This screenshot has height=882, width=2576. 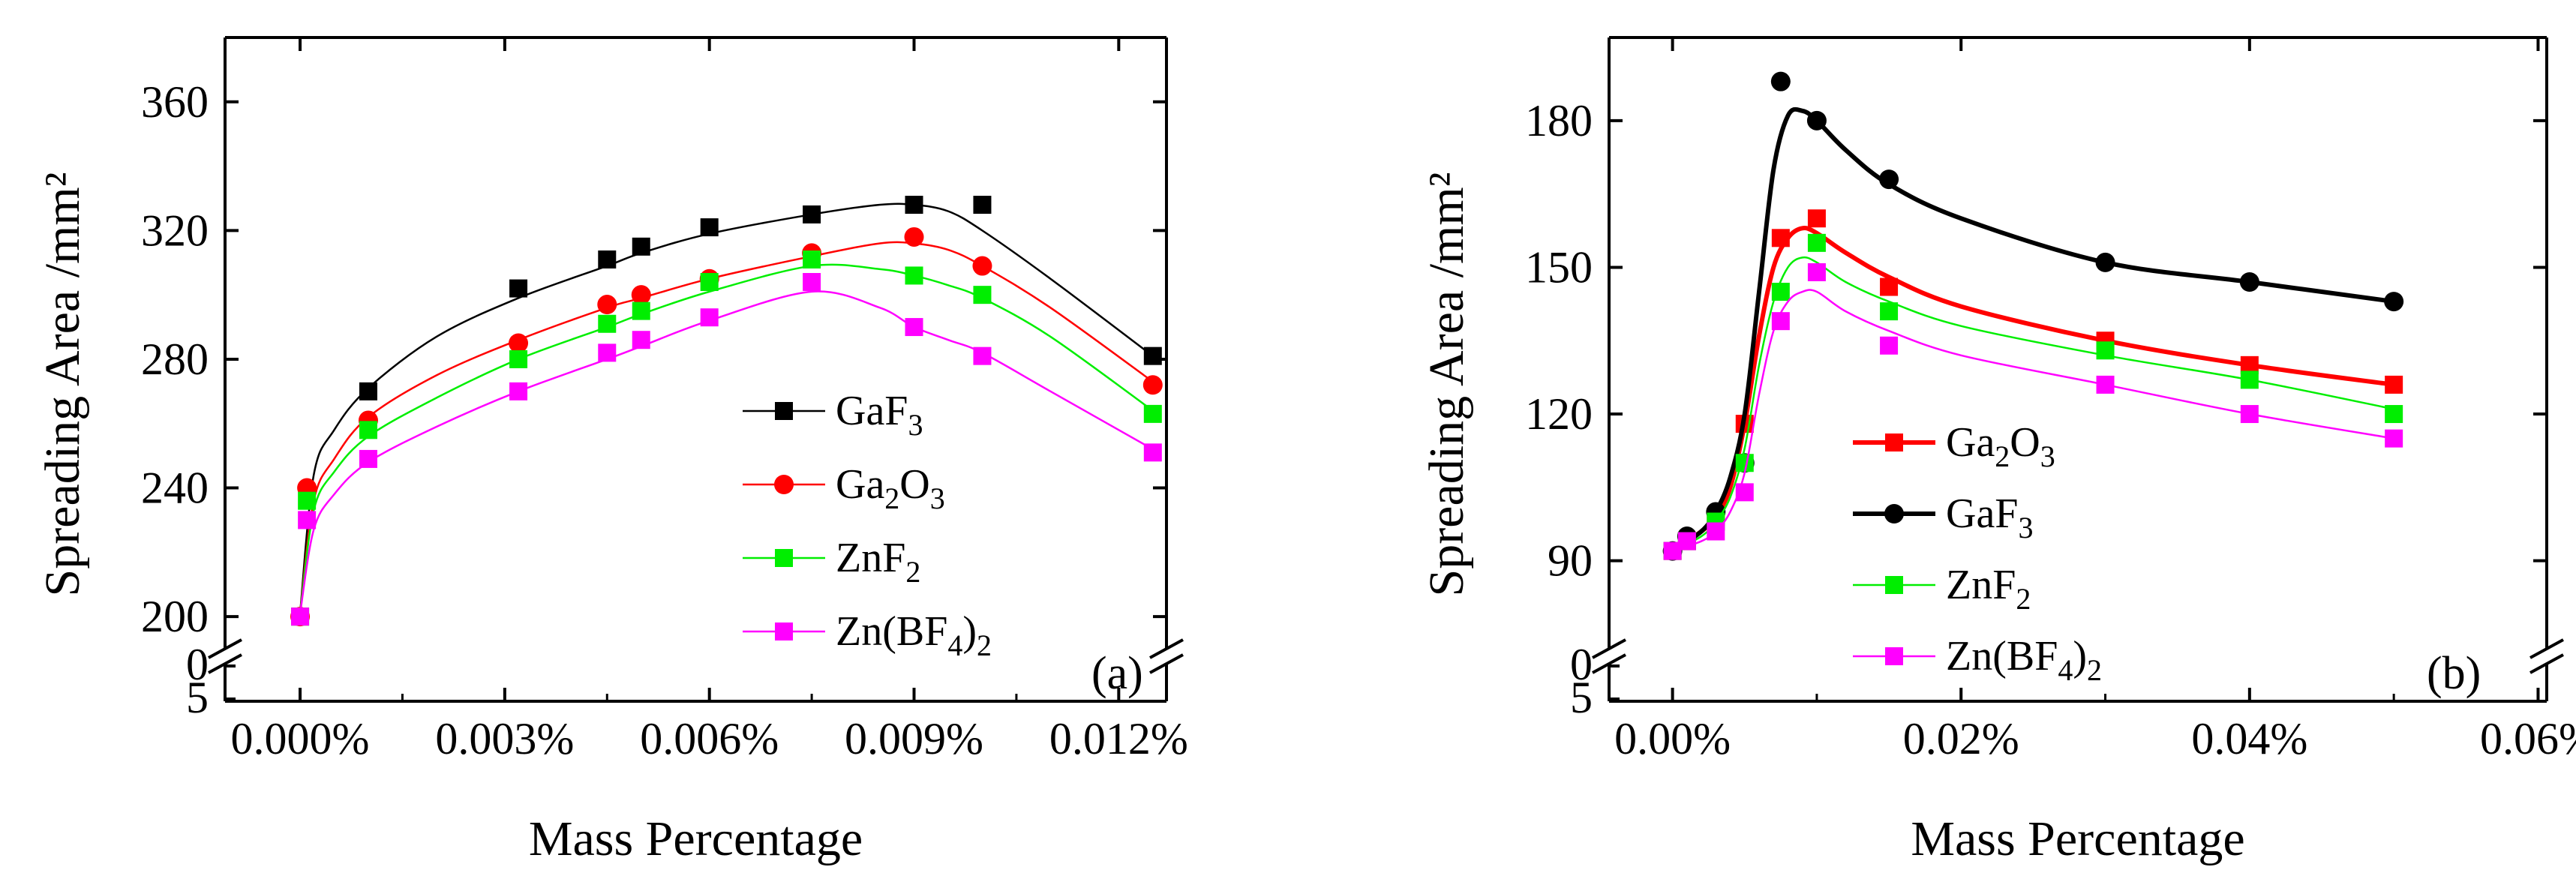 I want to click on x-tick-label: 0.003%, so click(x=504, y=739).